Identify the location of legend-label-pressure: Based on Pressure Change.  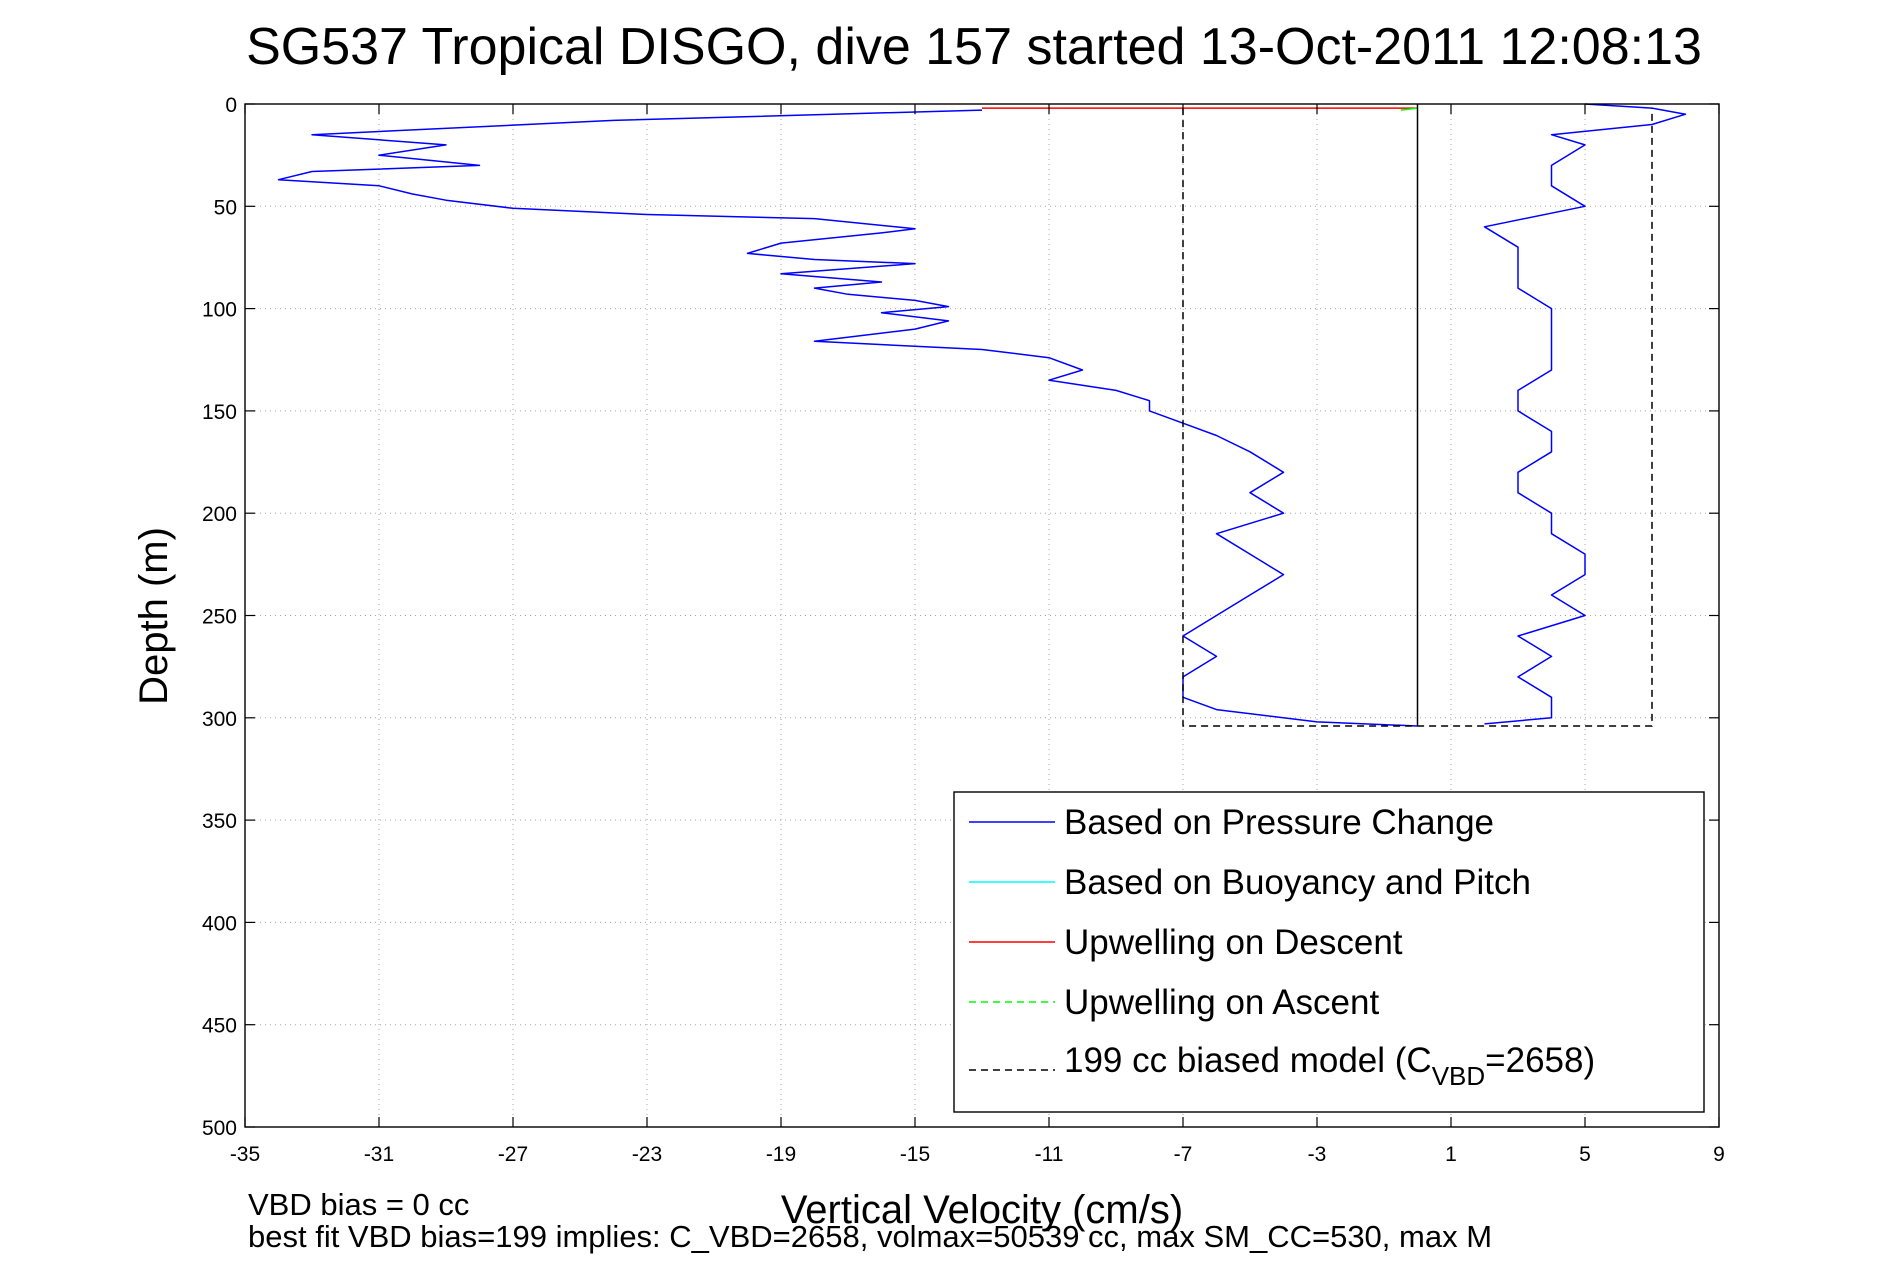
(1279, 822).